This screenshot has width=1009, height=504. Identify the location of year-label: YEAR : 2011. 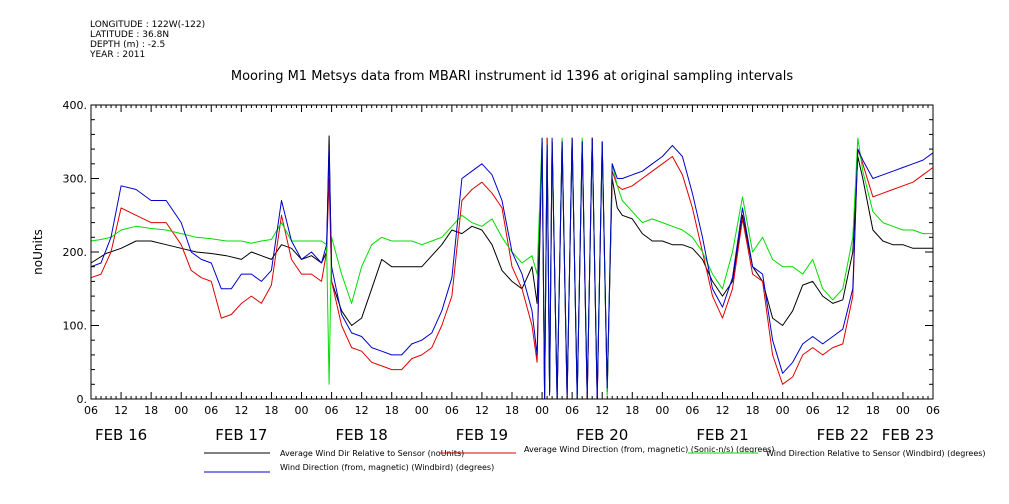
(118, 55).